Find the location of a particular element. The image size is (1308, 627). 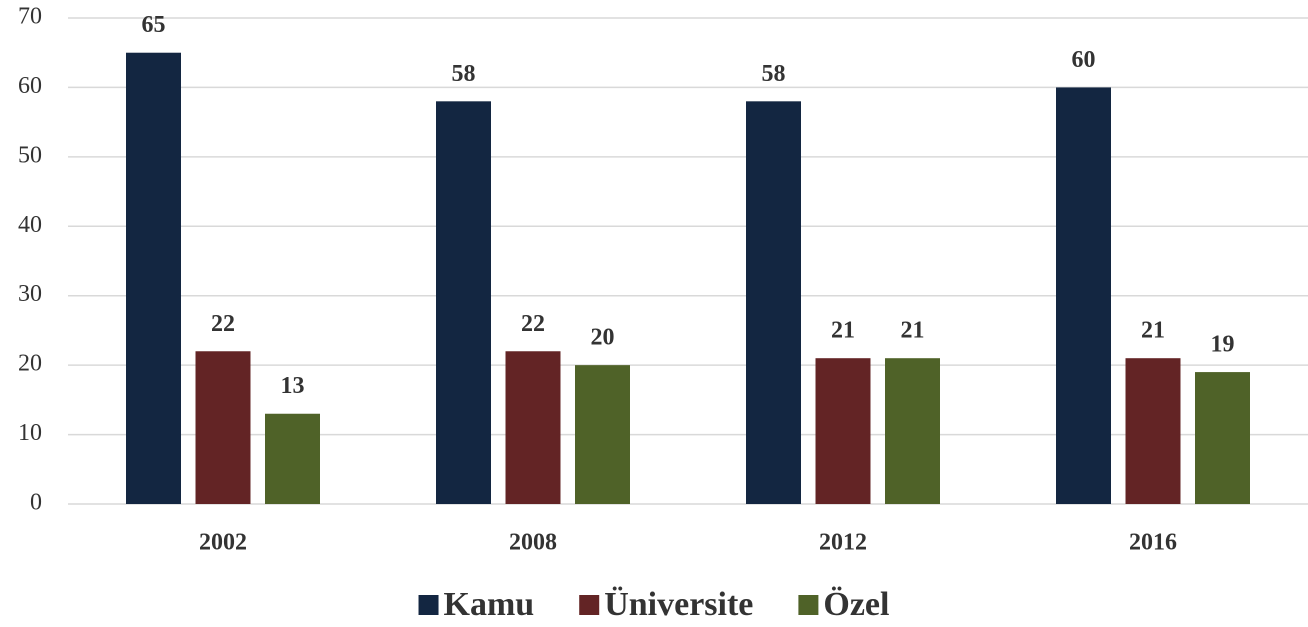

y-tick-label: 30 is located at coordinates (30, 294).